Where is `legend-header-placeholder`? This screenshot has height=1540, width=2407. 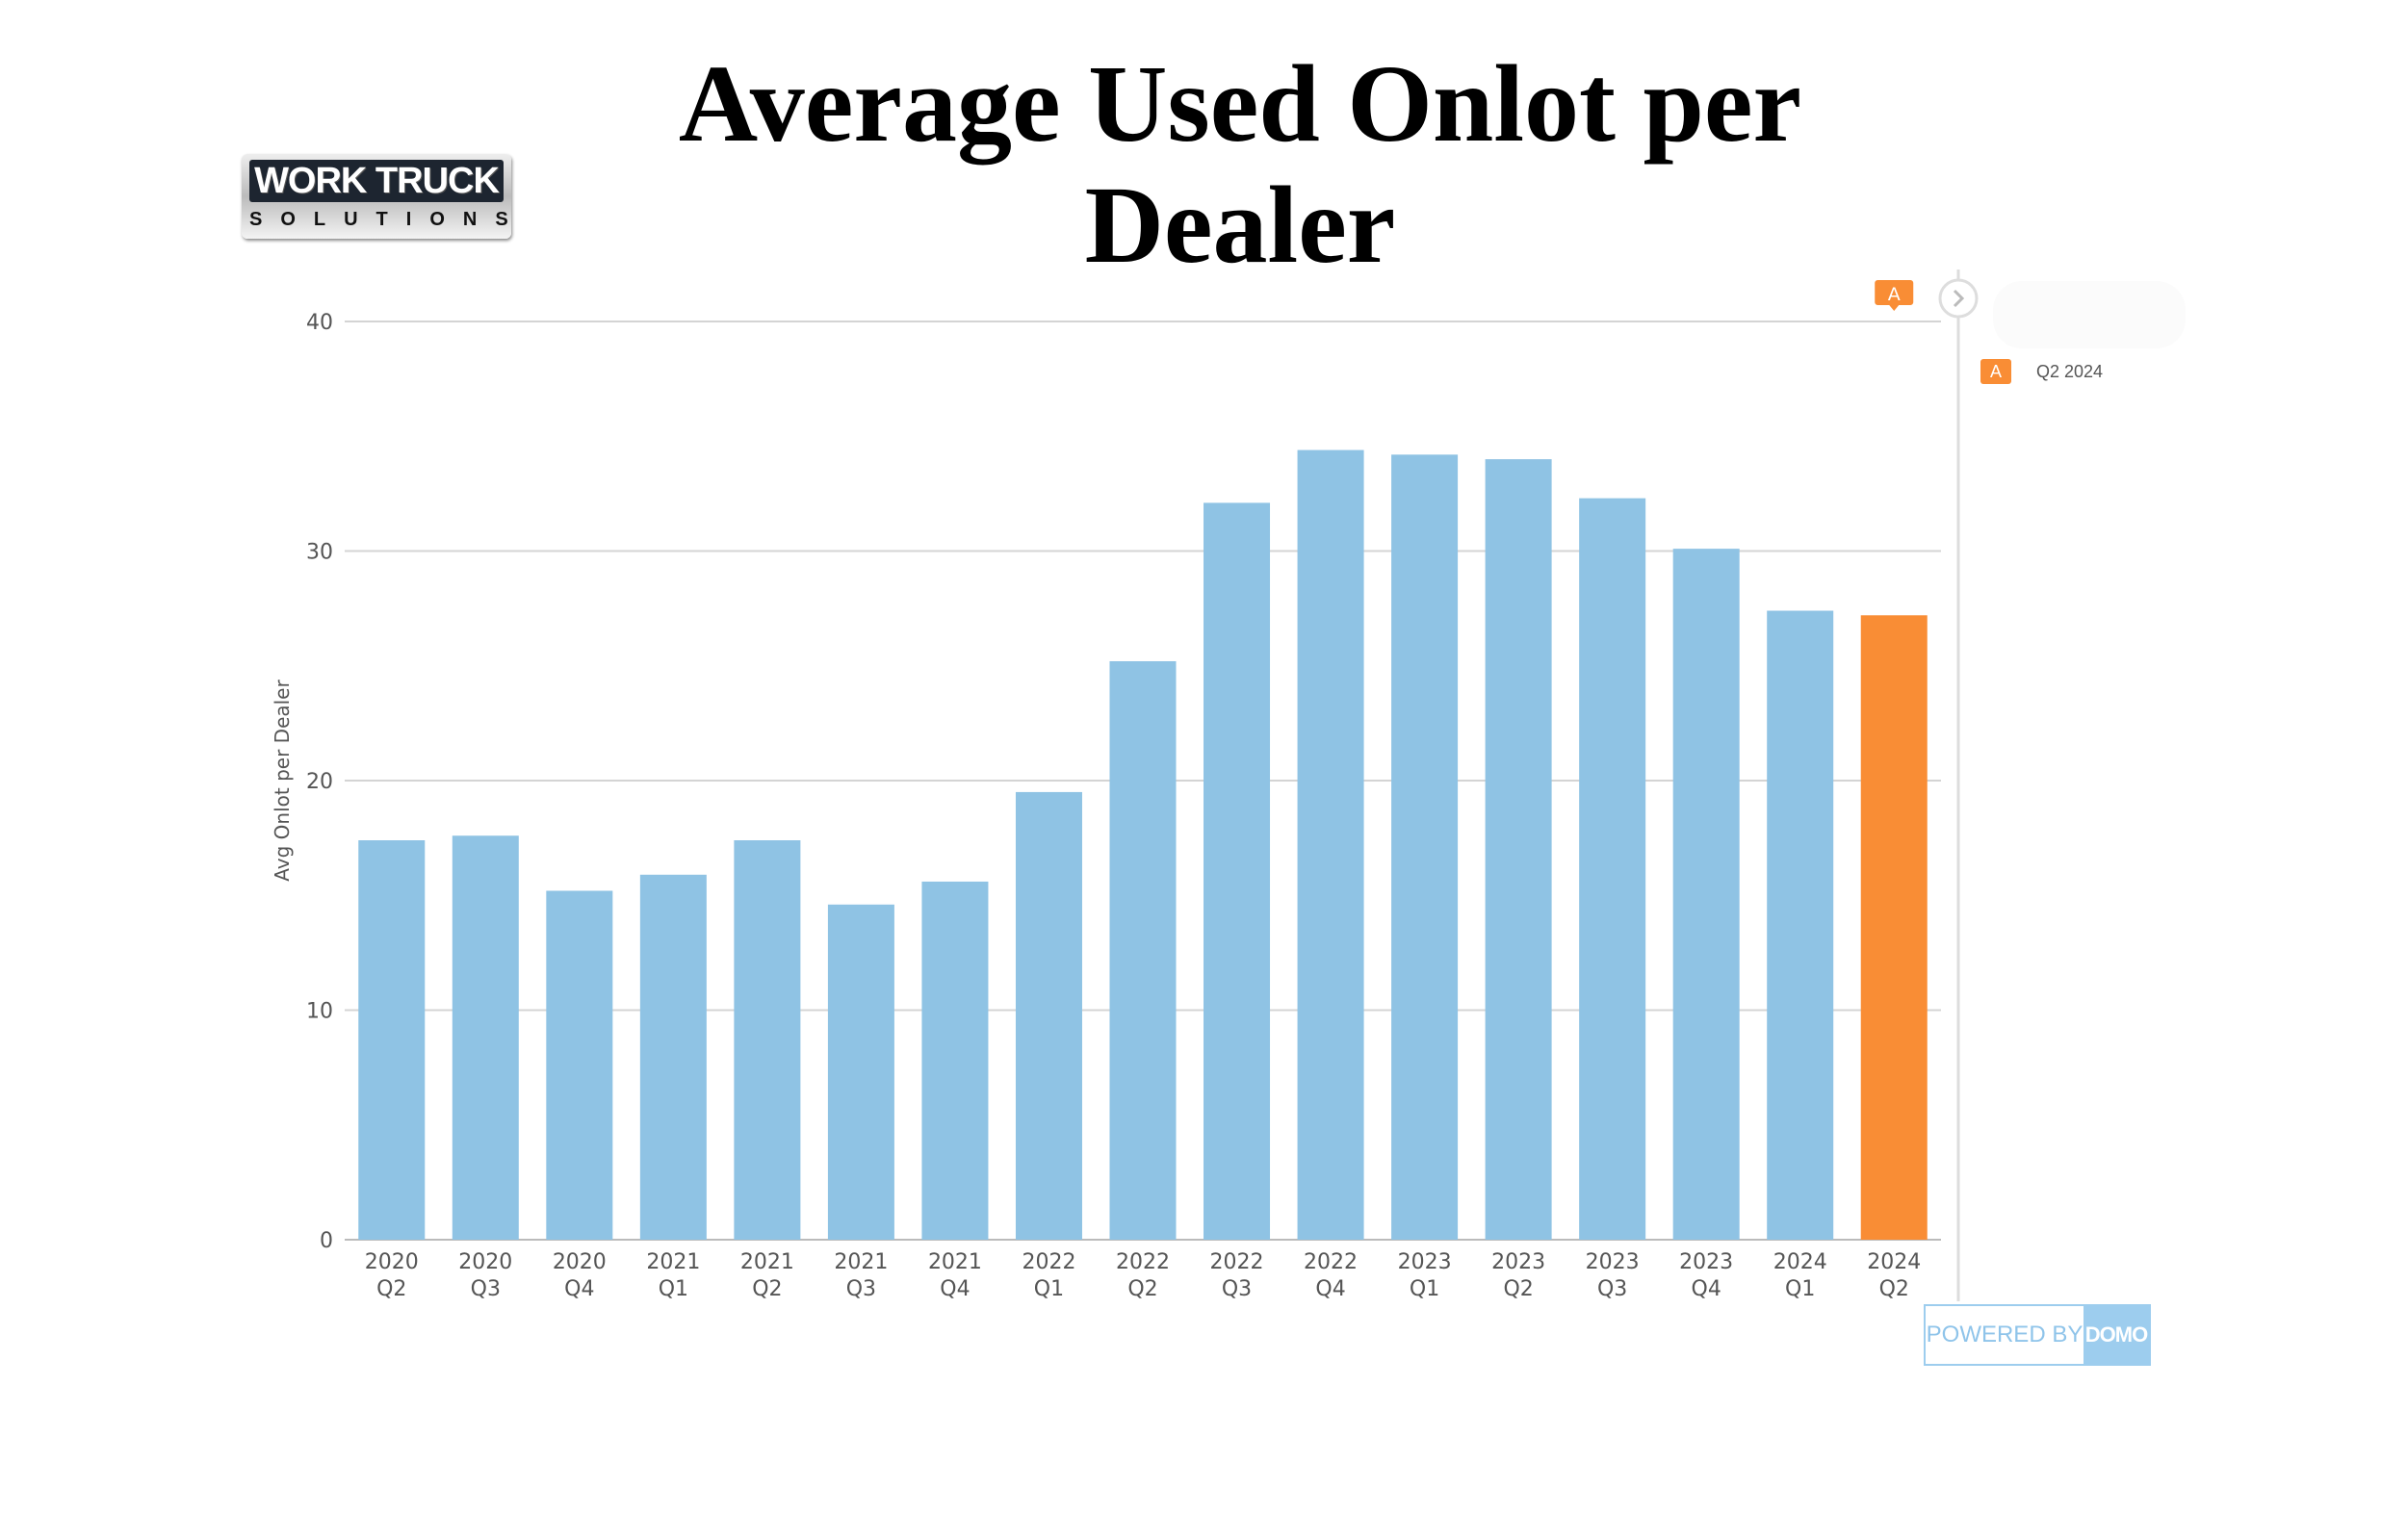
legend-header-placeholder is located at coordinates (2089, 314).